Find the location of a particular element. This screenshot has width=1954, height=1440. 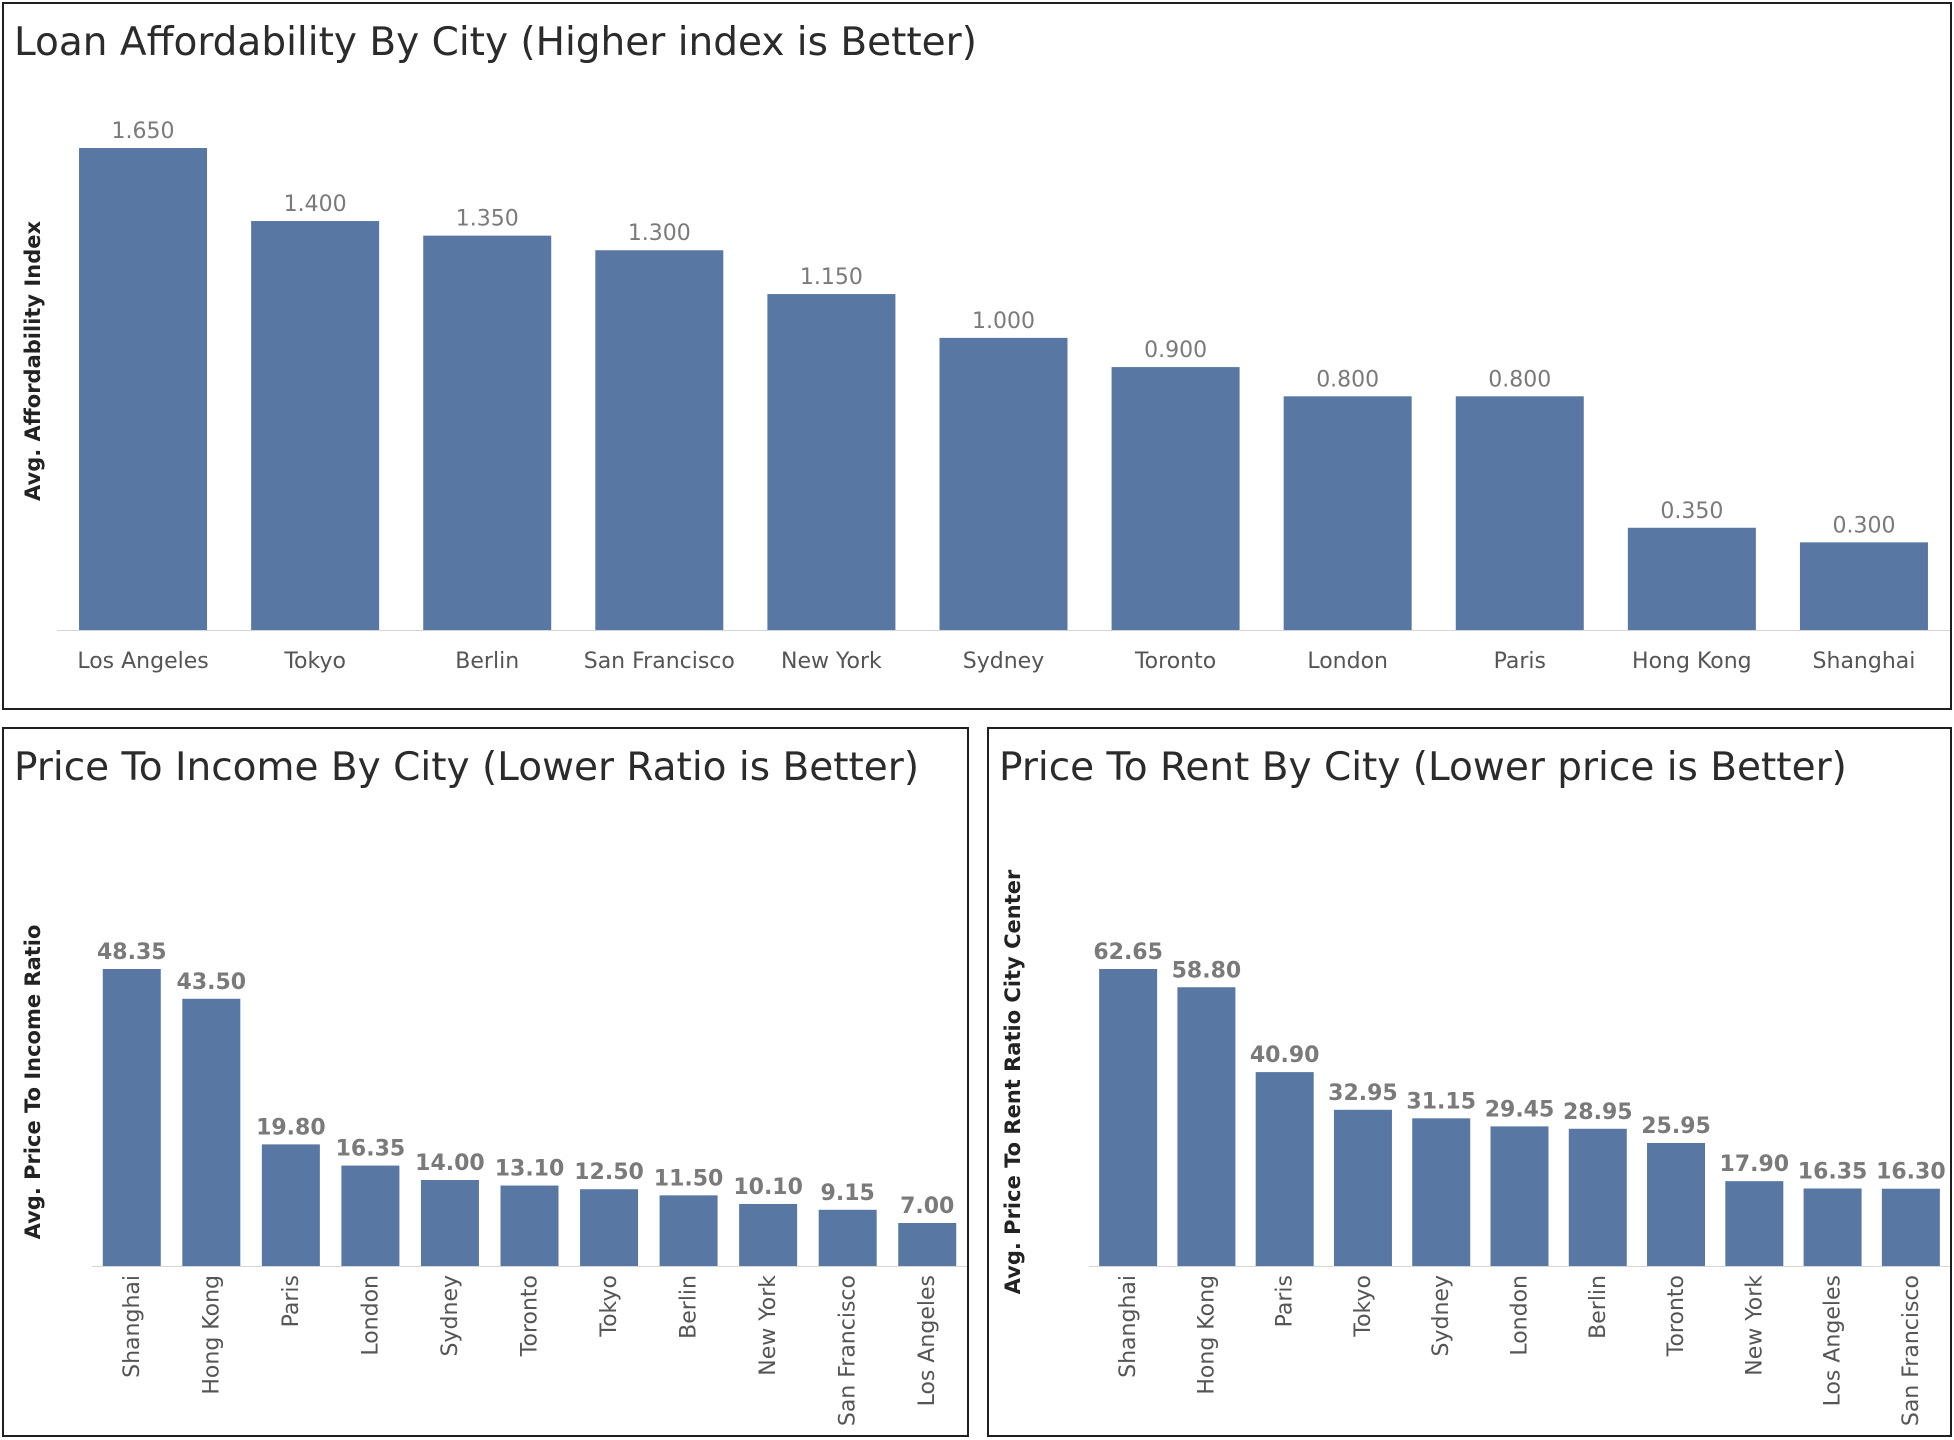

price-to-rent-value-label-paris: 40.90 is located at coordinates (1285, 1055).